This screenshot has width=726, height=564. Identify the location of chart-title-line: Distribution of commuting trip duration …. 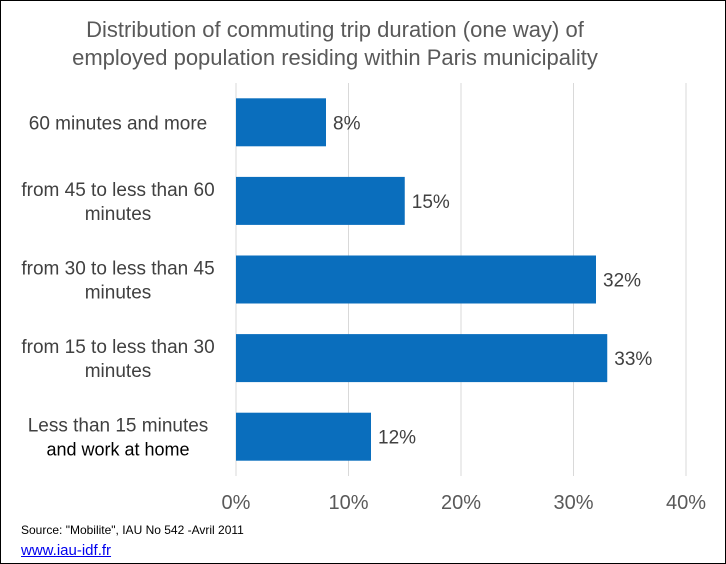
(335, 29).